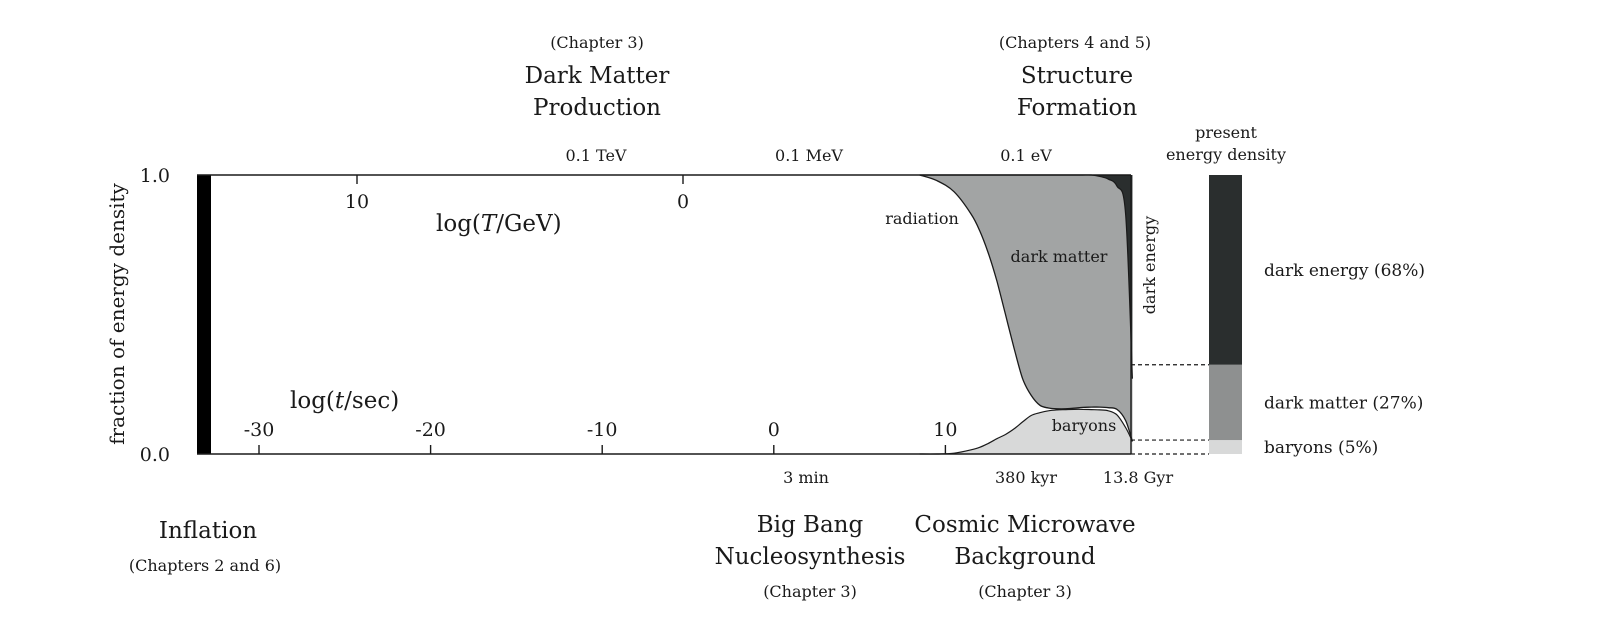 The image size is (1600, 627). I want to click on present-bar-segment-dark-matter, so click(1225, 402).